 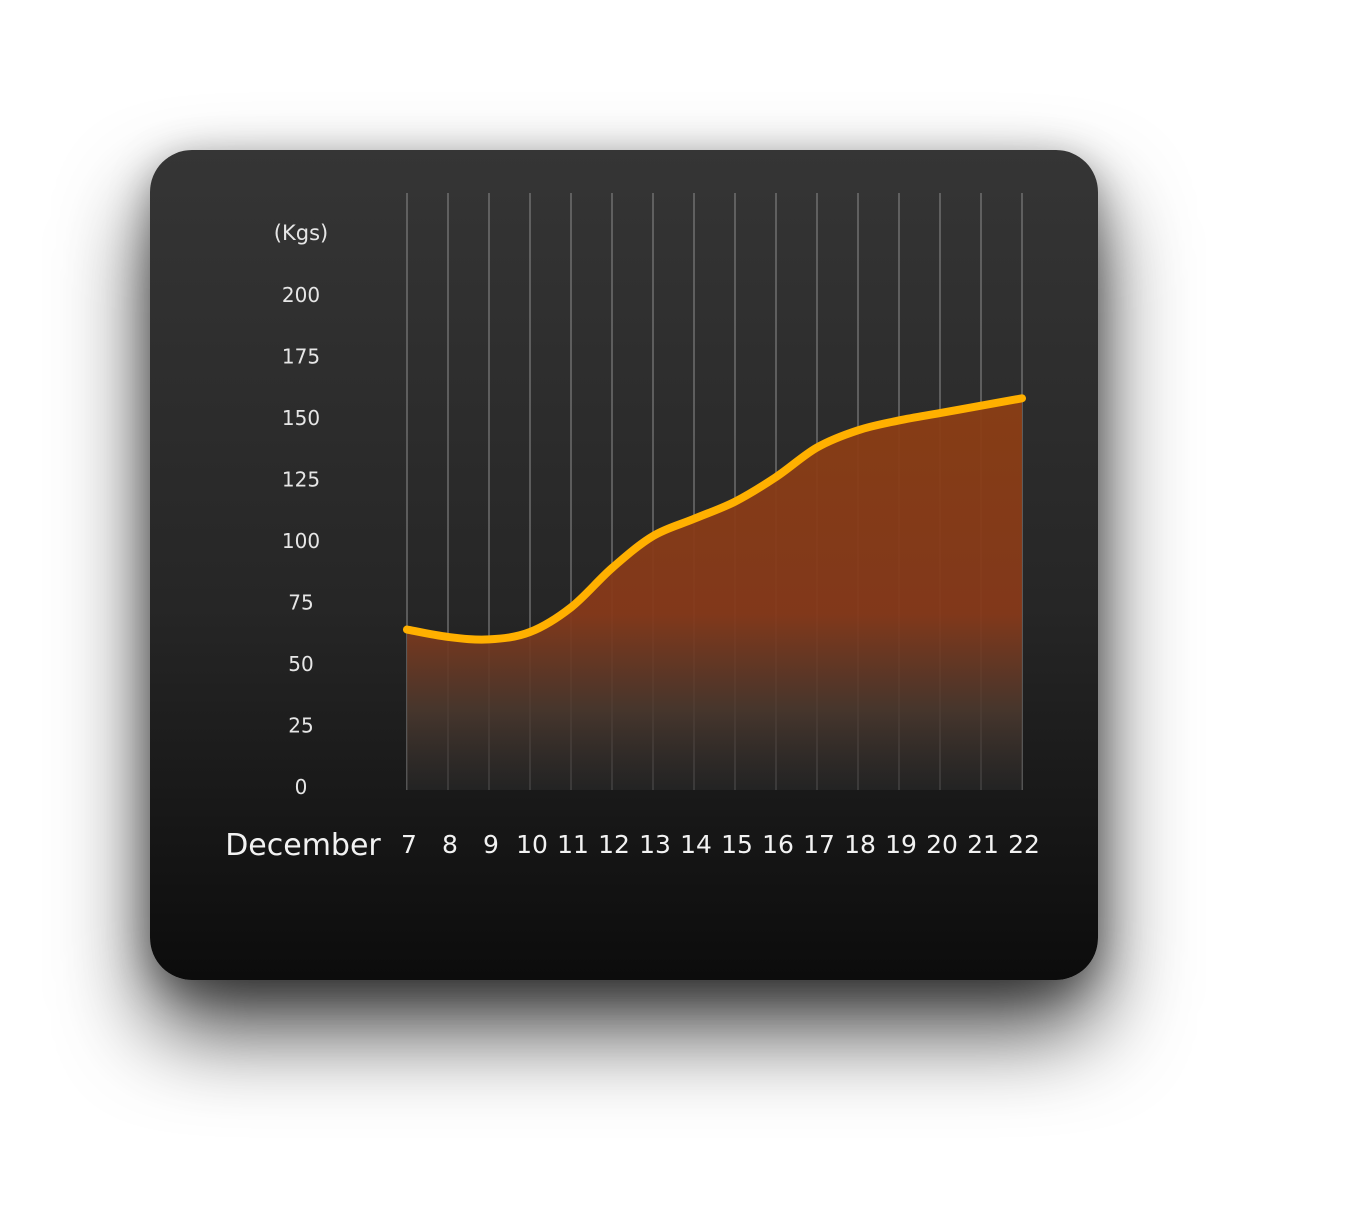 What do you see at coordinates (614, 844) in the screenshot?
I see `x-tick-label-12: 12` at bounding box center [614, 844].